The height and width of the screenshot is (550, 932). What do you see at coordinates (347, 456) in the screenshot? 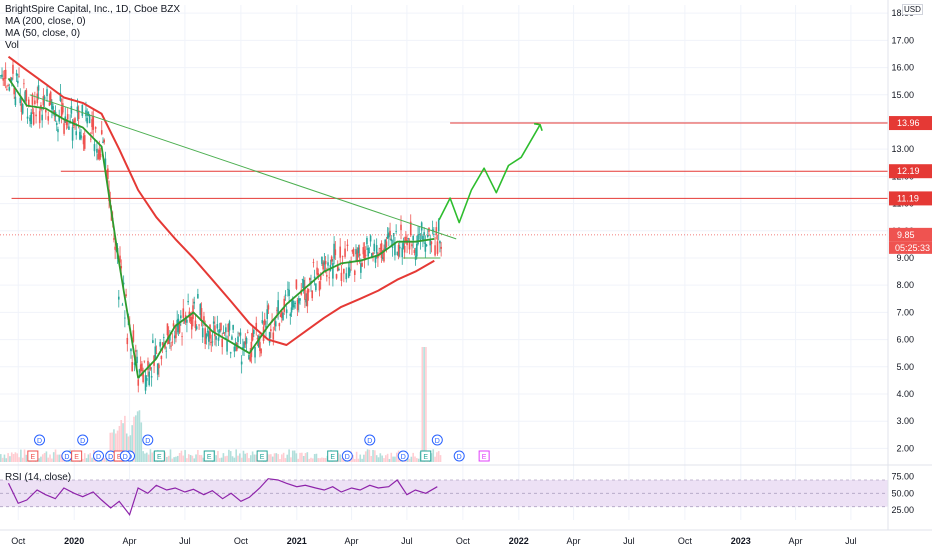
I see `dividend-marker` at bounding box center [347, 456].